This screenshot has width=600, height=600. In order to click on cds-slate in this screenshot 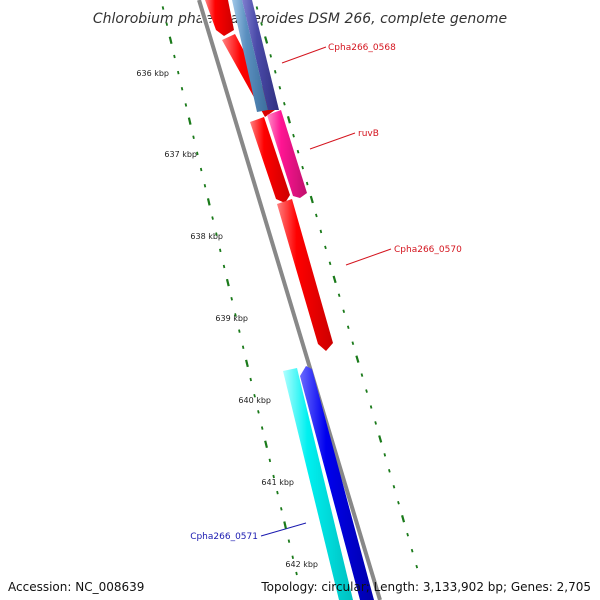, I will do `click(260, 55)`.